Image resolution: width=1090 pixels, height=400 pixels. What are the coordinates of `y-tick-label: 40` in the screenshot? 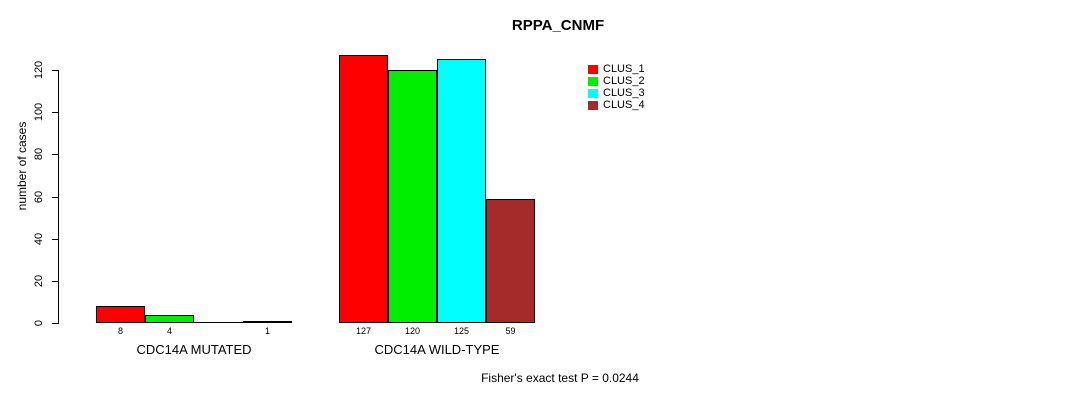 It's located at (39, 239).